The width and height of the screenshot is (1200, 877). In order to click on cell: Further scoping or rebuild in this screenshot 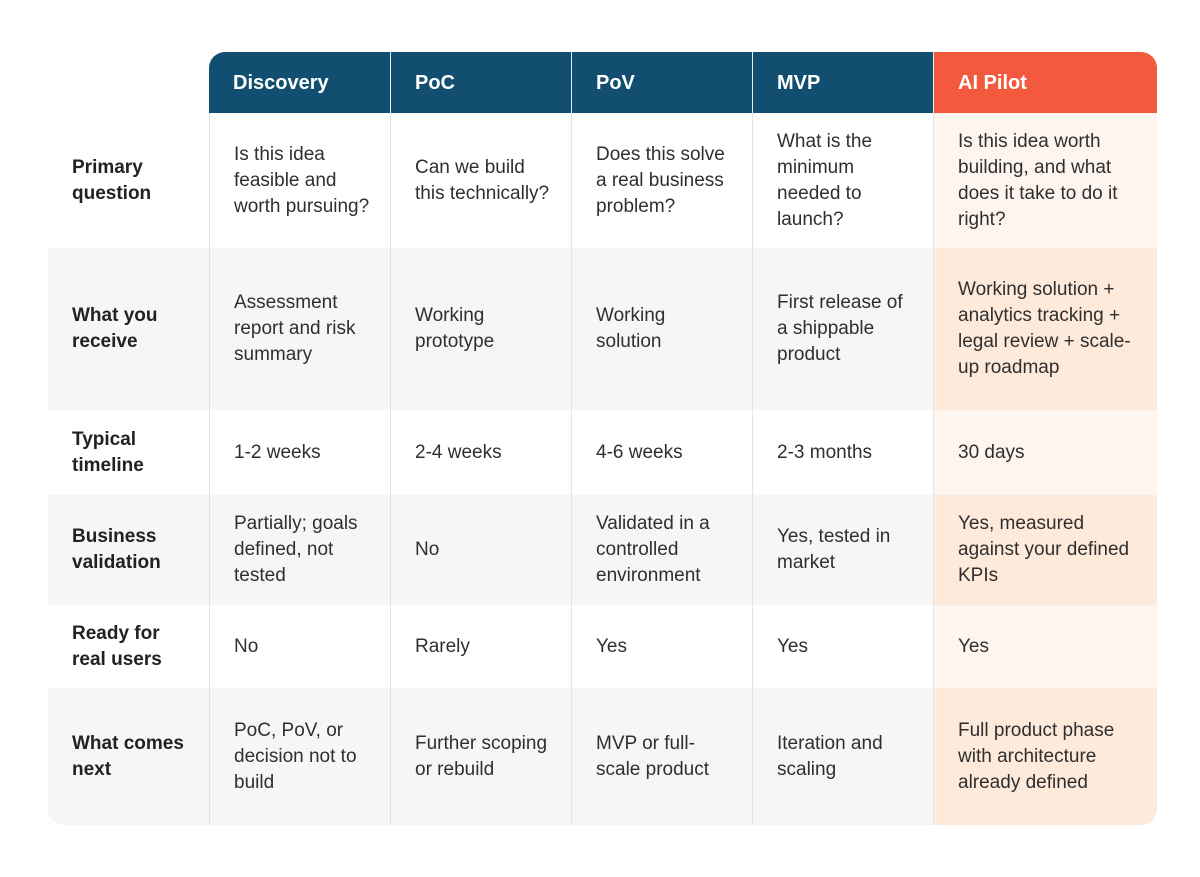, I will do `click(480, 756)`.